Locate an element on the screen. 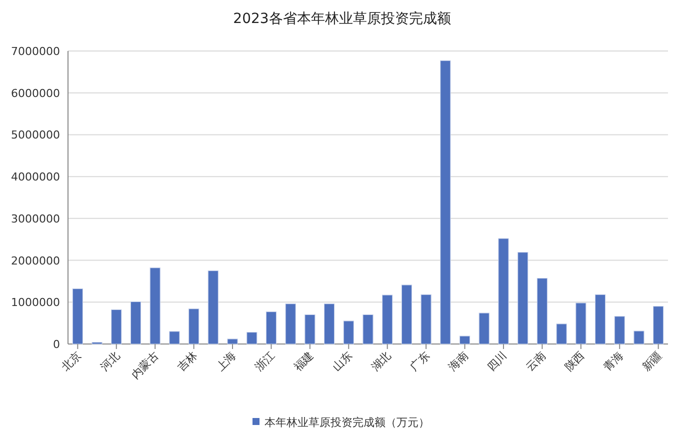  y-tick-label: 0 is located at coordinates (56, 344).